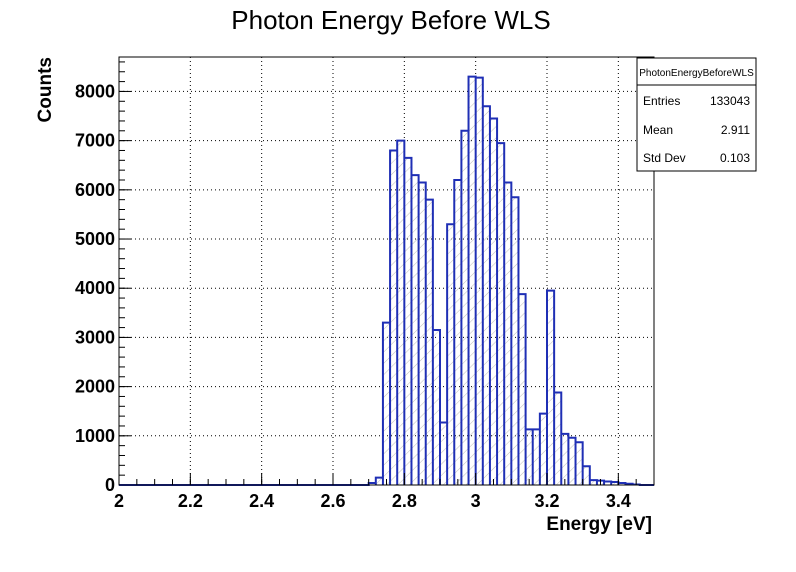 Image resolution: width=796 pixels, height=572 pixels. I want to click on x-tick-label-6: 3.2, so click(546, 501).